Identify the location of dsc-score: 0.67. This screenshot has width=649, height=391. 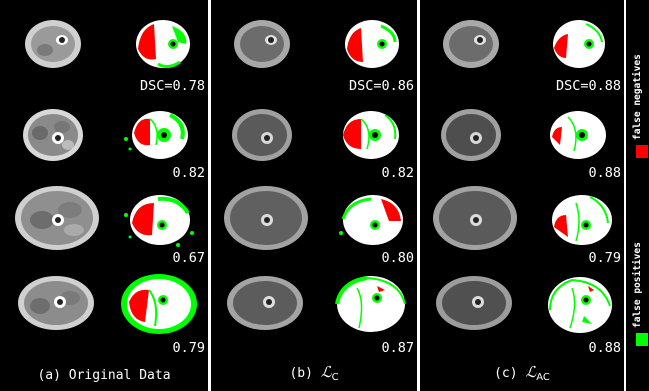
(188, 258).